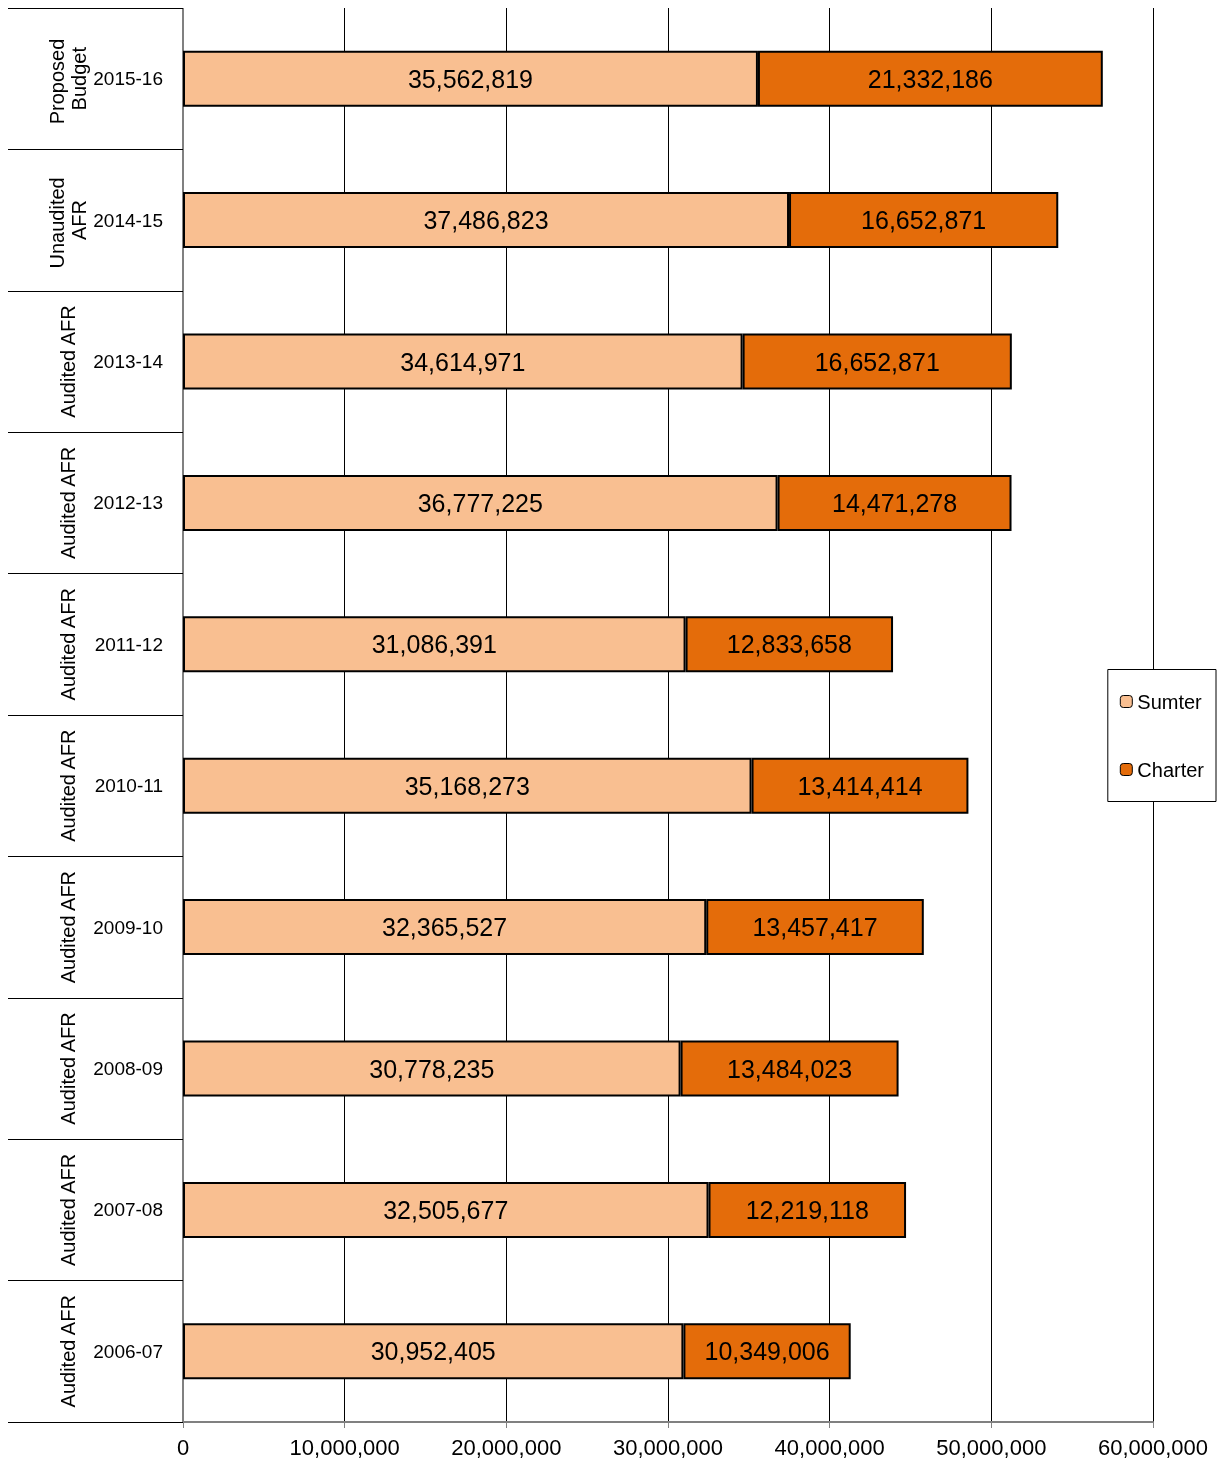 This screenshot has height=1471, width=1228. What do you see at coordinates (128, 1210) in the screenshot?
I see `y-tick-label: 2007-08` at bounding box center [128, 1210].